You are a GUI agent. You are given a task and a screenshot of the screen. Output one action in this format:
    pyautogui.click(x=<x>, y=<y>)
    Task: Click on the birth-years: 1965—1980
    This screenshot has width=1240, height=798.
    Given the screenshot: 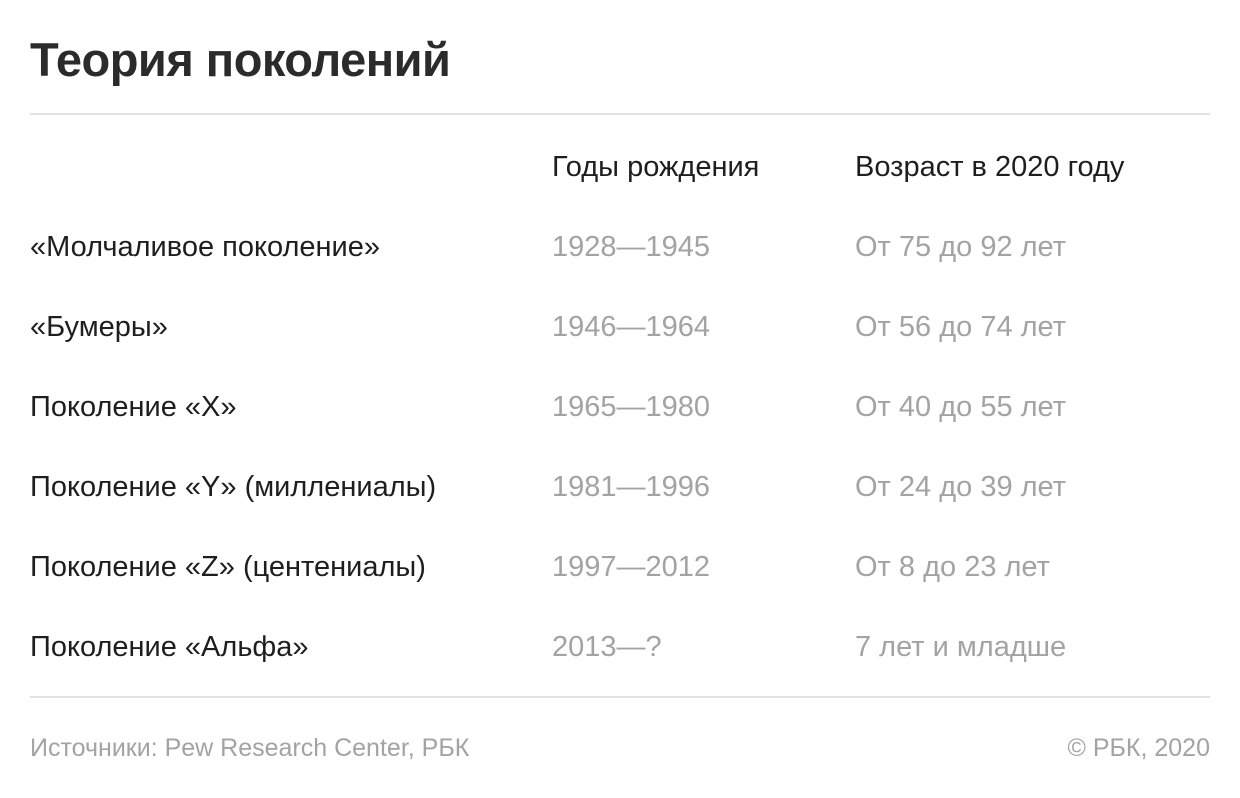 What is the action you would take?
    pyautogui.click(x=631, y=407)
    